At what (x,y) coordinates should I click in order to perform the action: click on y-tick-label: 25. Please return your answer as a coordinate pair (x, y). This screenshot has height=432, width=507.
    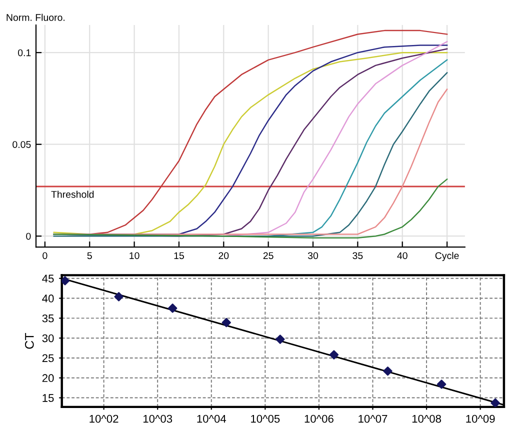
    Looking at the image, I should click on (48, 358).